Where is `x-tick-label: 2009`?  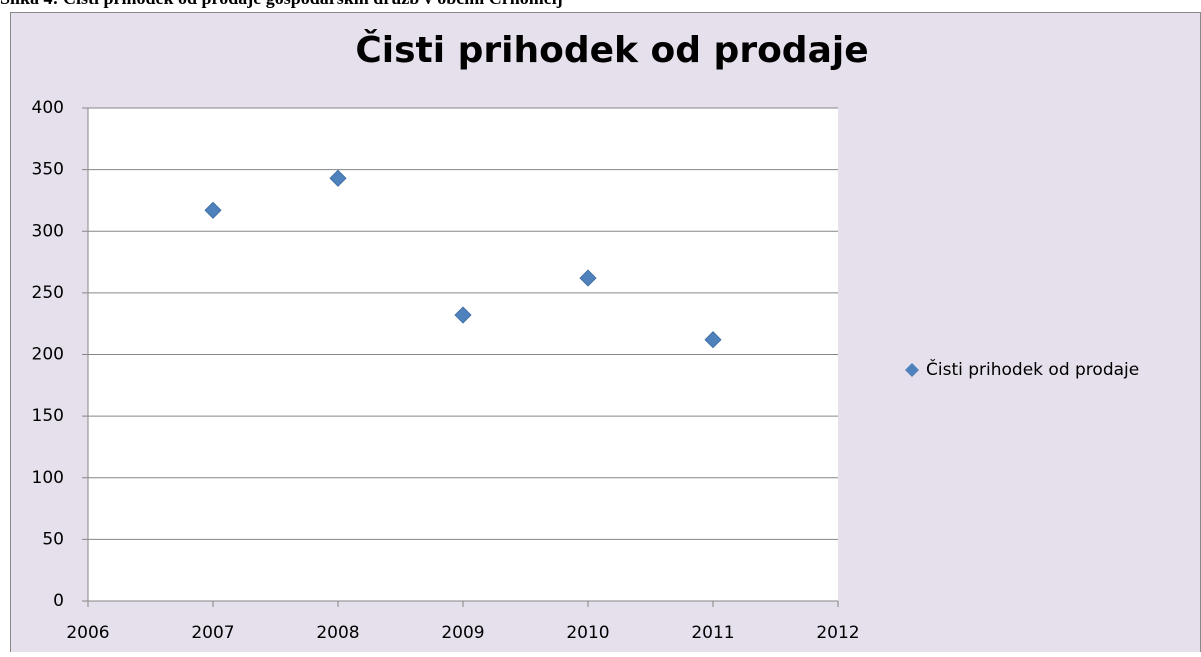
x-tick-label: 2009 is located at coordinates (462, 633).